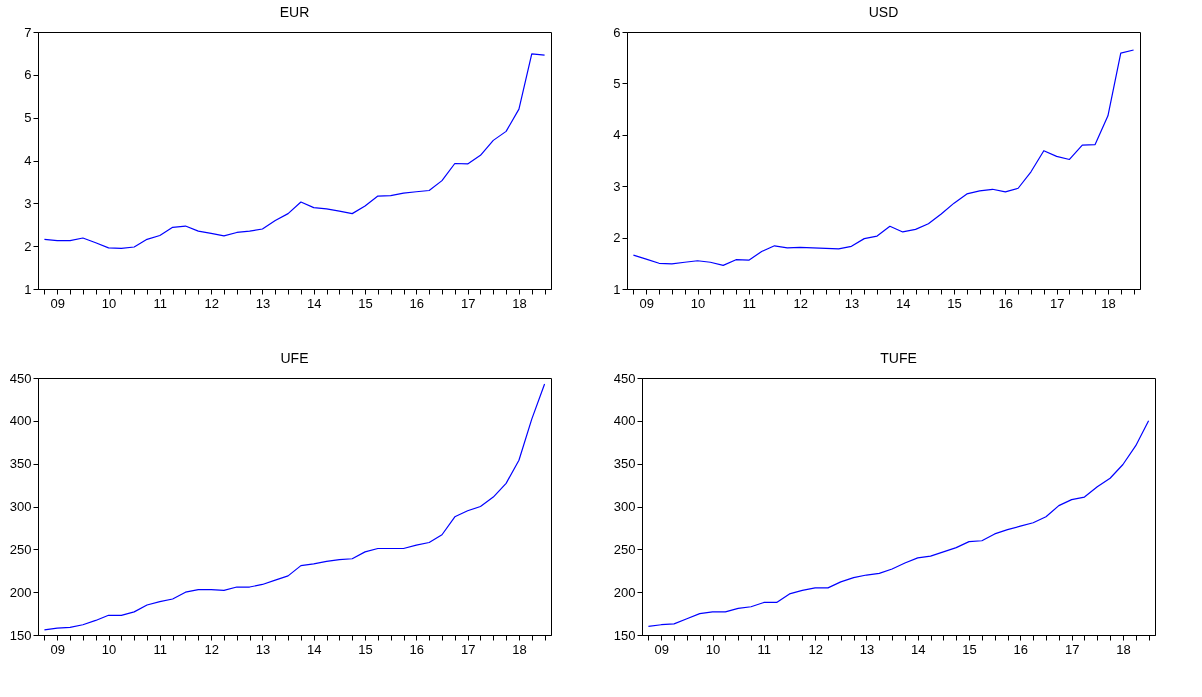 The image size is (1202, 697). Describe the element at coordinates (883, 12) in the screenshot. I see `chart-title: USD` at that location.